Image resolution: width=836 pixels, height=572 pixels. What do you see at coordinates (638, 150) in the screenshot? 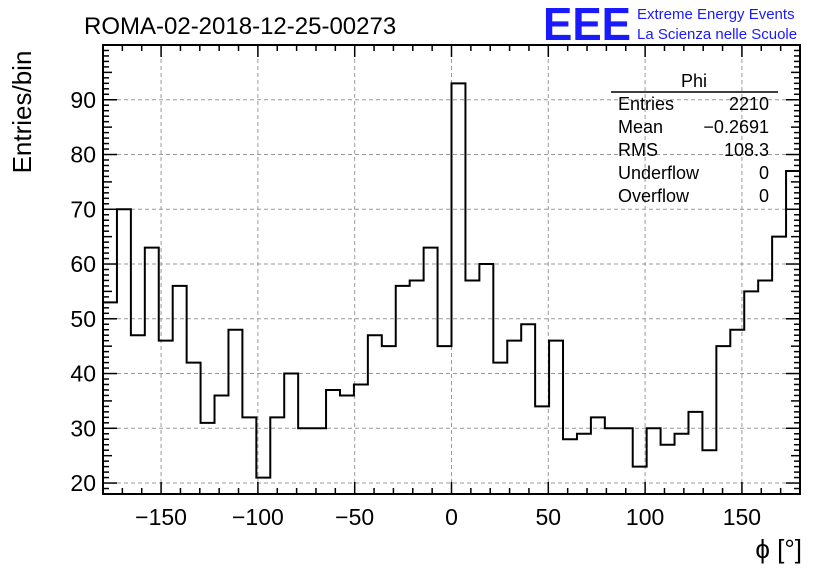
I see `stats-label: RMS` at bounding box center [638, 150].